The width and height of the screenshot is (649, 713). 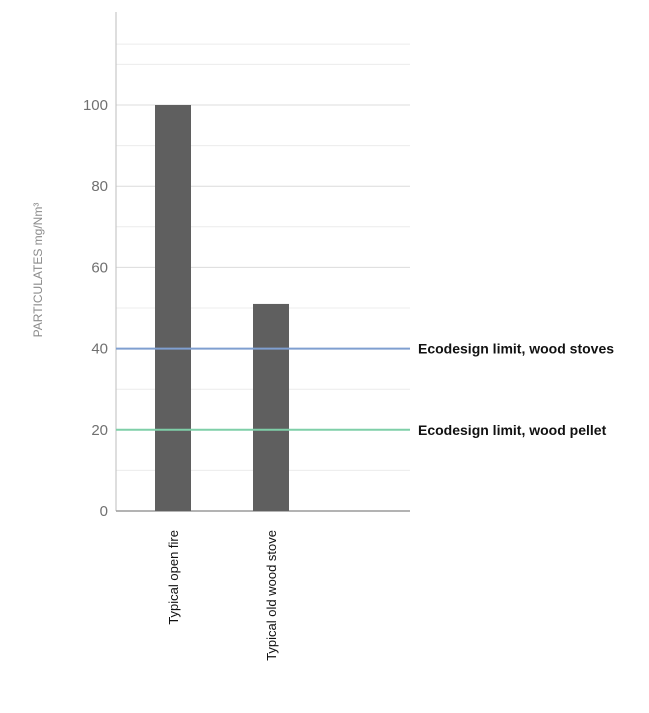 What do you see at coordinates (104, 511) in the screenshot?
I see `y-tick-label: 0` at bounding box center [104, 511].